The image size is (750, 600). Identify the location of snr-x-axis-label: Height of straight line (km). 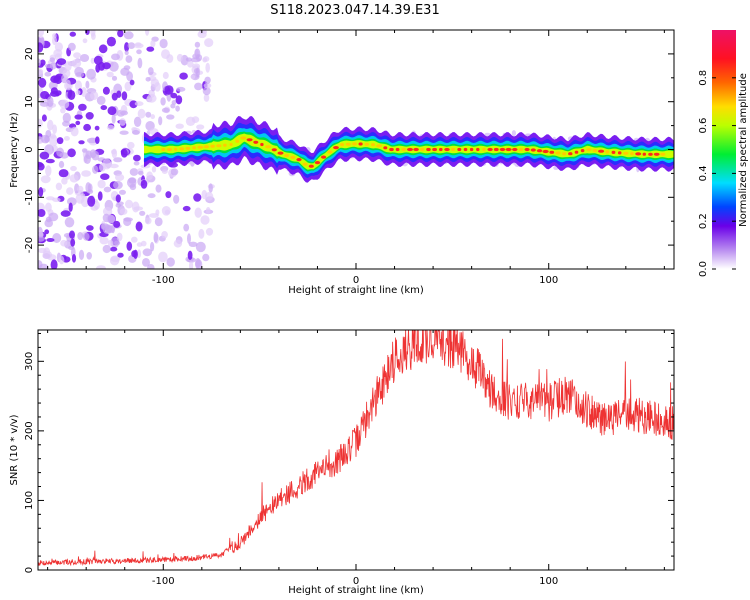
(356, 590).